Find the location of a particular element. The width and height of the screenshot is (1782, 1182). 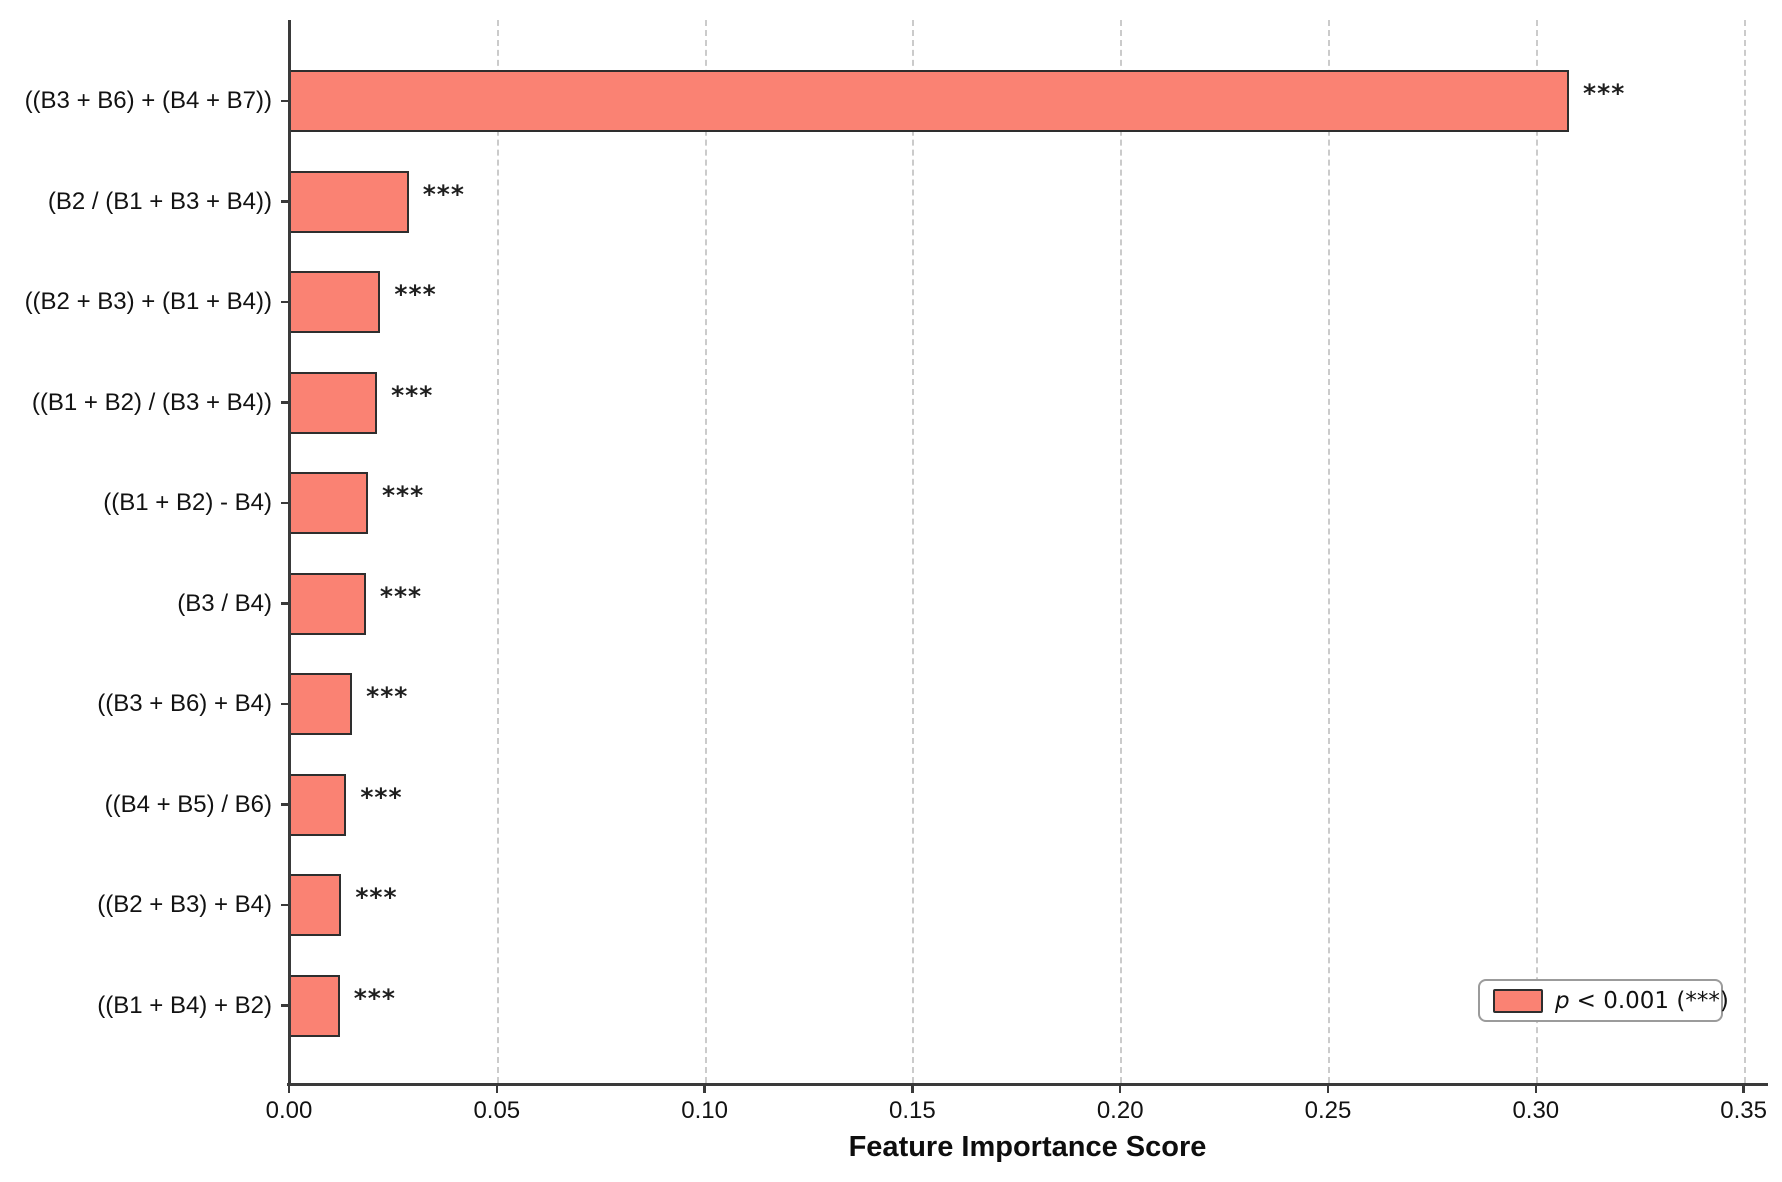

legend: p < 0.001 (***) is located at coordinates (1603, 1000).